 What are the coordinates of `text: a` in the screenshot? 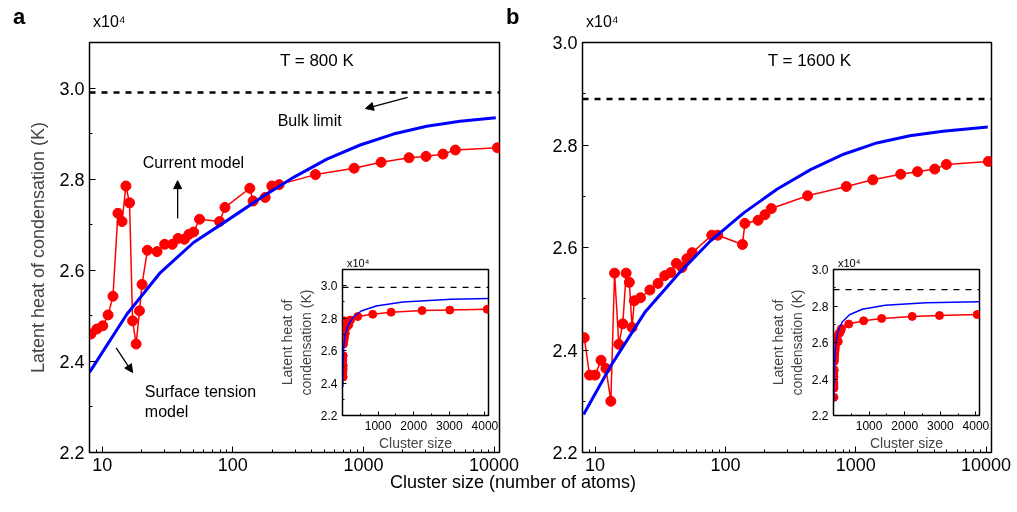 It's located at (19, 17).